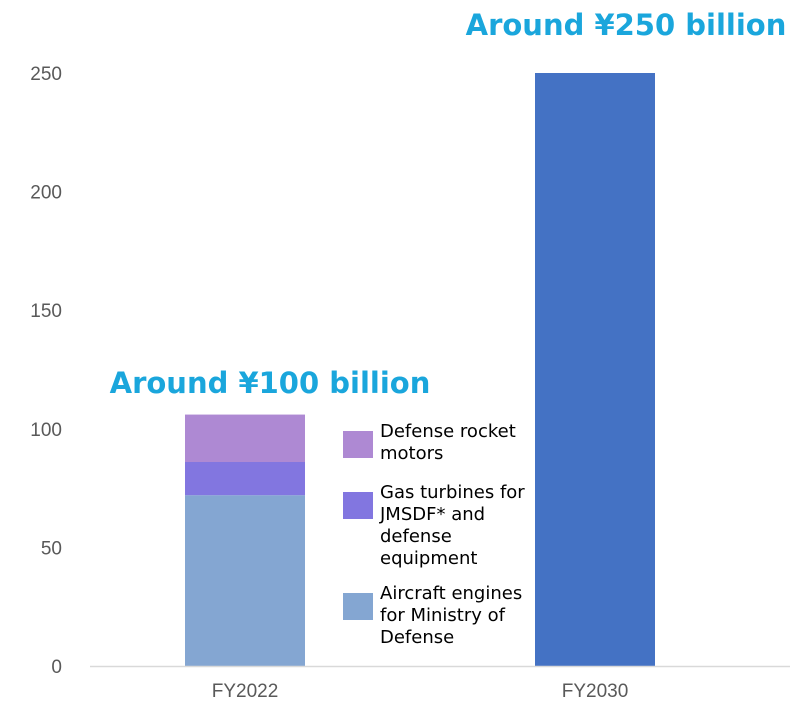 This screenshot has width=806, height=704. I want to click on y-tick-label: 0, so click(56, 667).